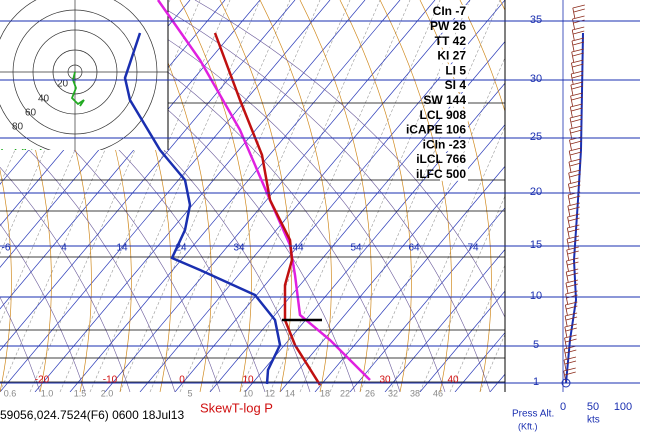 The height and width of the screenshot is (434, 650). What do you see at coordinates (80, 393) in the screenshot?
I see `mixing-ratio-label: 1.5` at bounding box center [80, 393].